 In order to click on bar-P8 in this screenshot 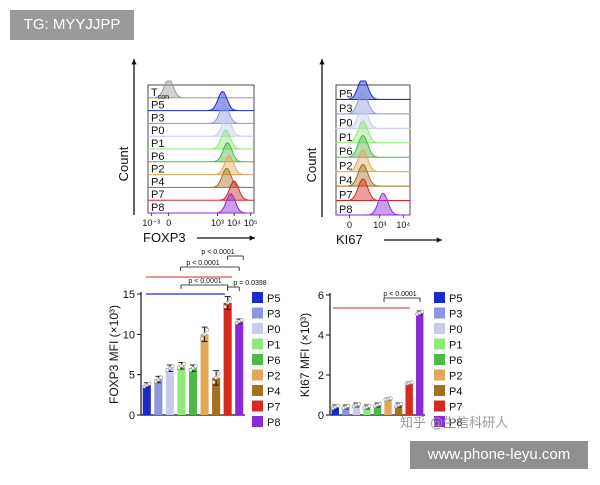, I will do `click(239, 368)`.